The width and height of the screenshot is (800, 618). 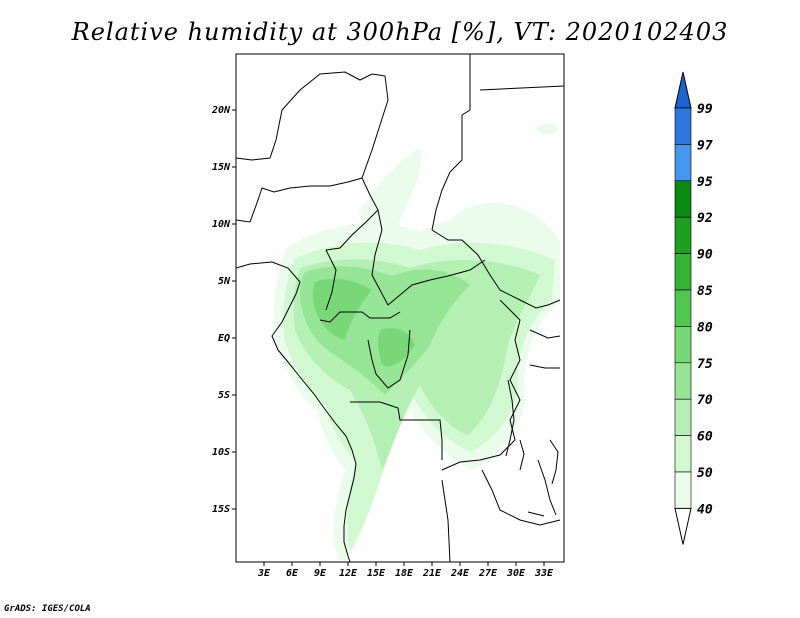 I want to click on colorbar-bottom-triangle, so click(x=683, y=526).